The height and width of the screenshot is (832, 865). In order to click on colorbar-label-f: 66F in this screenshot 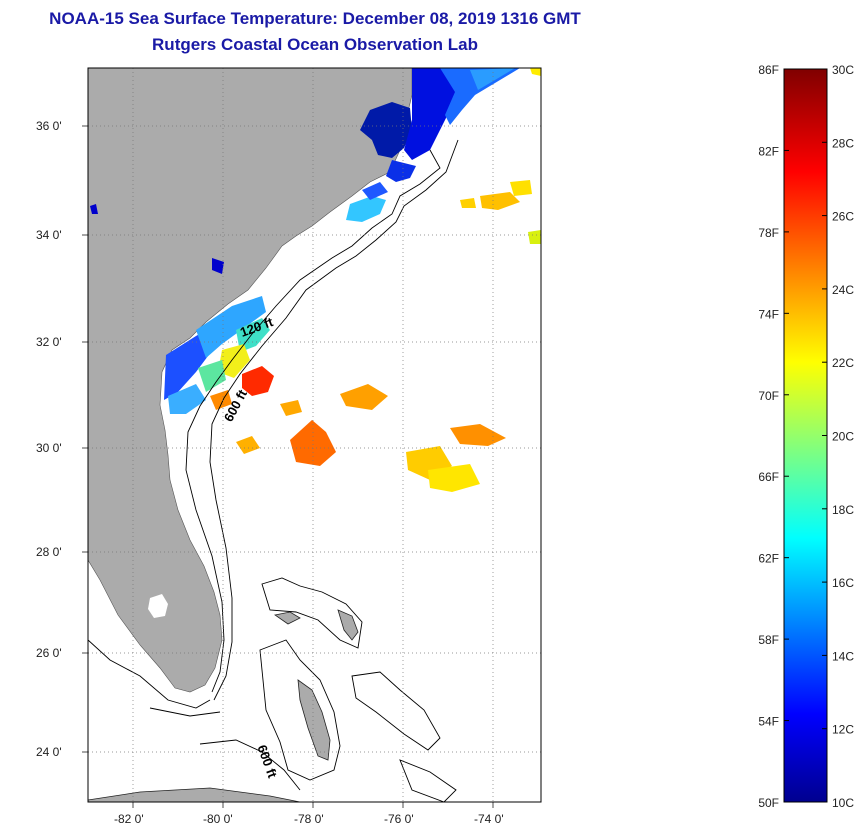, I will do `click(768, 477)`.